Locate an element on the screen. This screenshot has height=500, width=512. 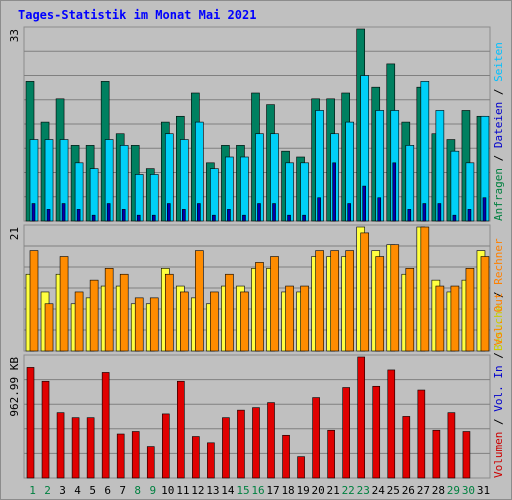
x-tick-label: 16 is located at coordinates (257, 490).